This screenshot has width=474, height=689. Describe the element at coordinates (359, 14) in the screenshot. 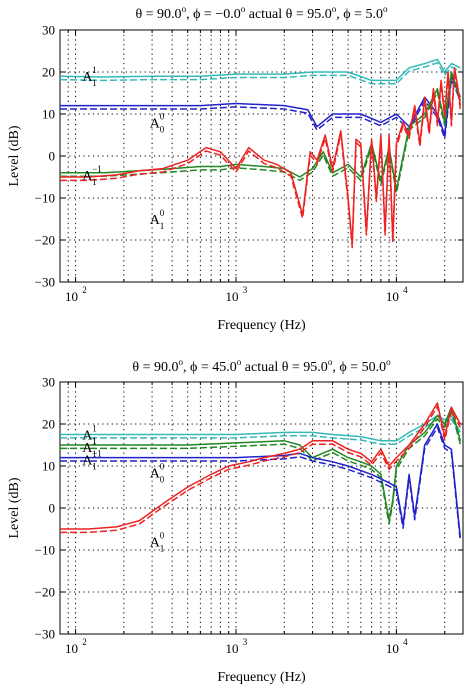

I see `title-part: , ϕ = 5.0` at that location.